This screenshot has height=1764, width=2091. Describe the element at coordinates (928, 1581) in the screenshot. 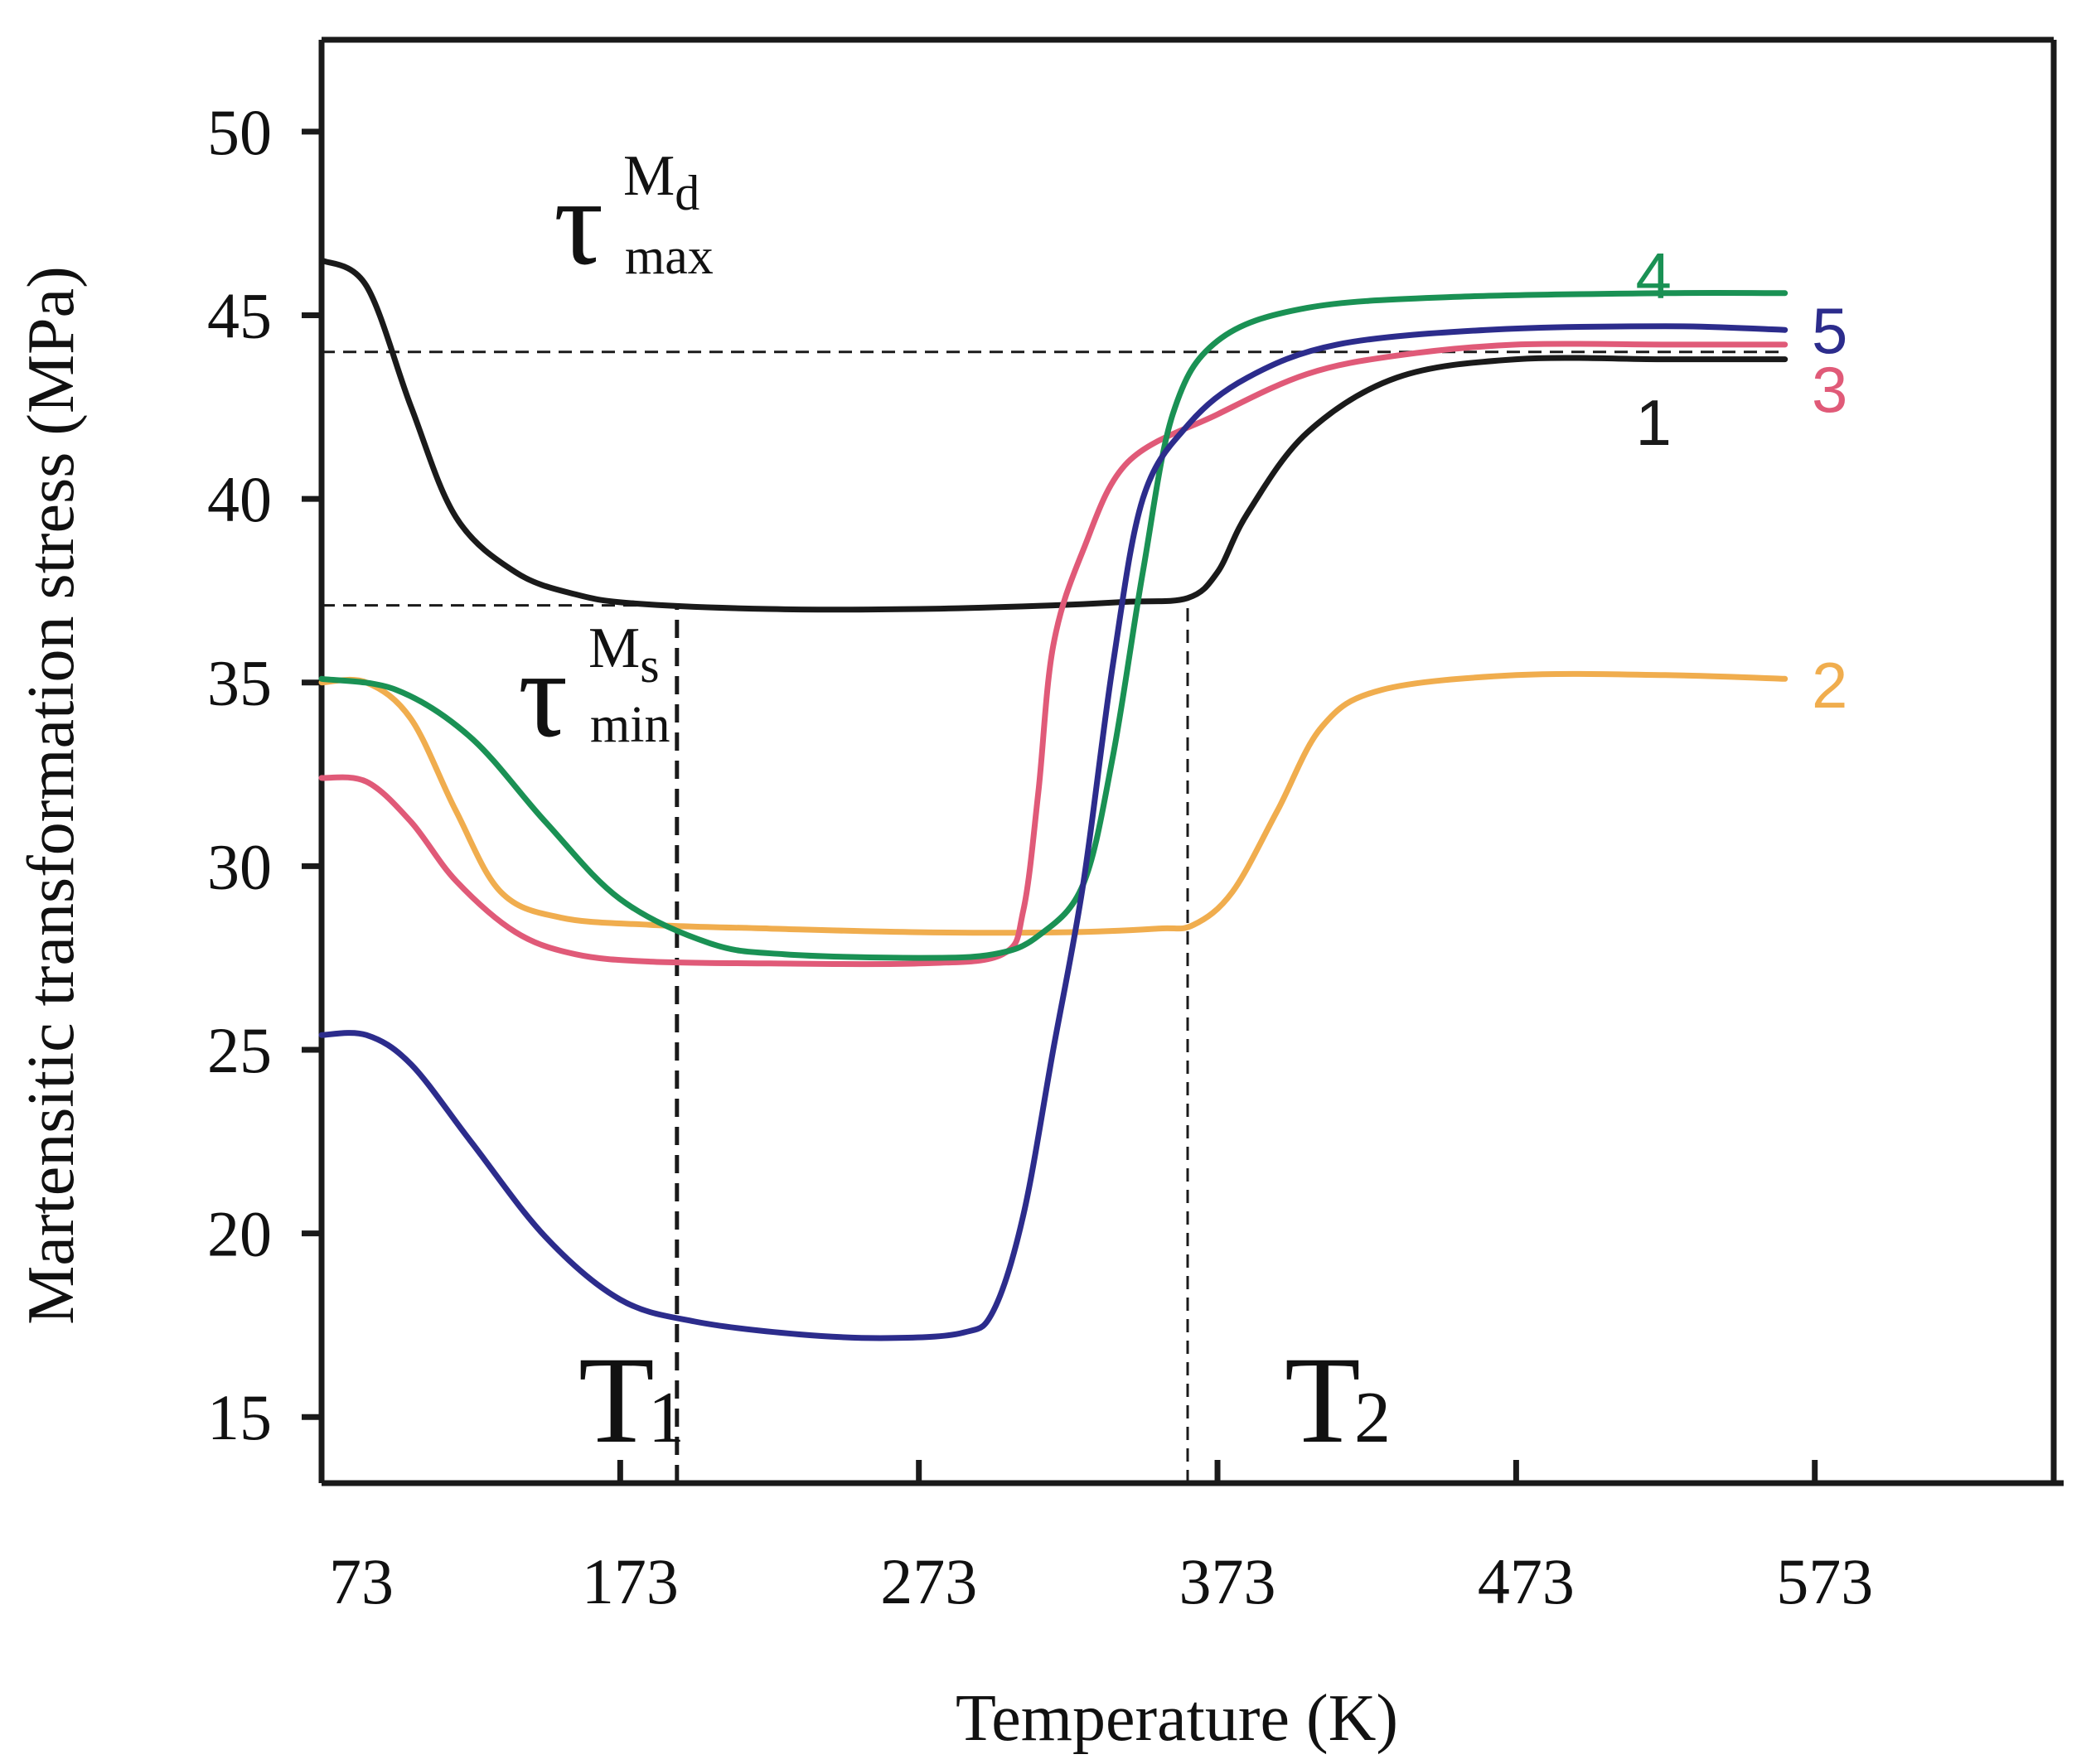

I see `x-tick-label-273: 273` at that location.